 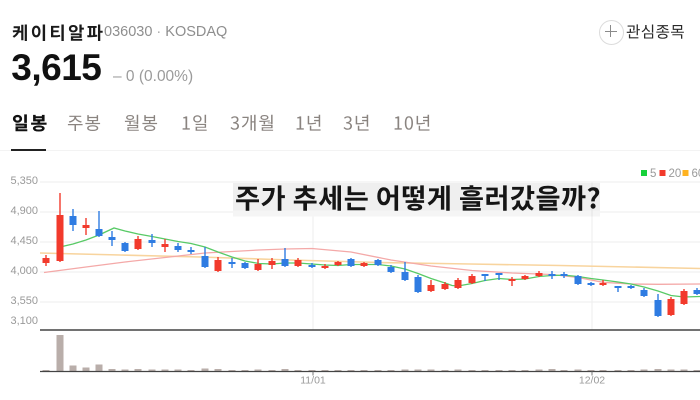 What do you see at coordinates (24, 321) in the screenshot?
I see `svg-text: 3,100` at bounding box center [24, 321].